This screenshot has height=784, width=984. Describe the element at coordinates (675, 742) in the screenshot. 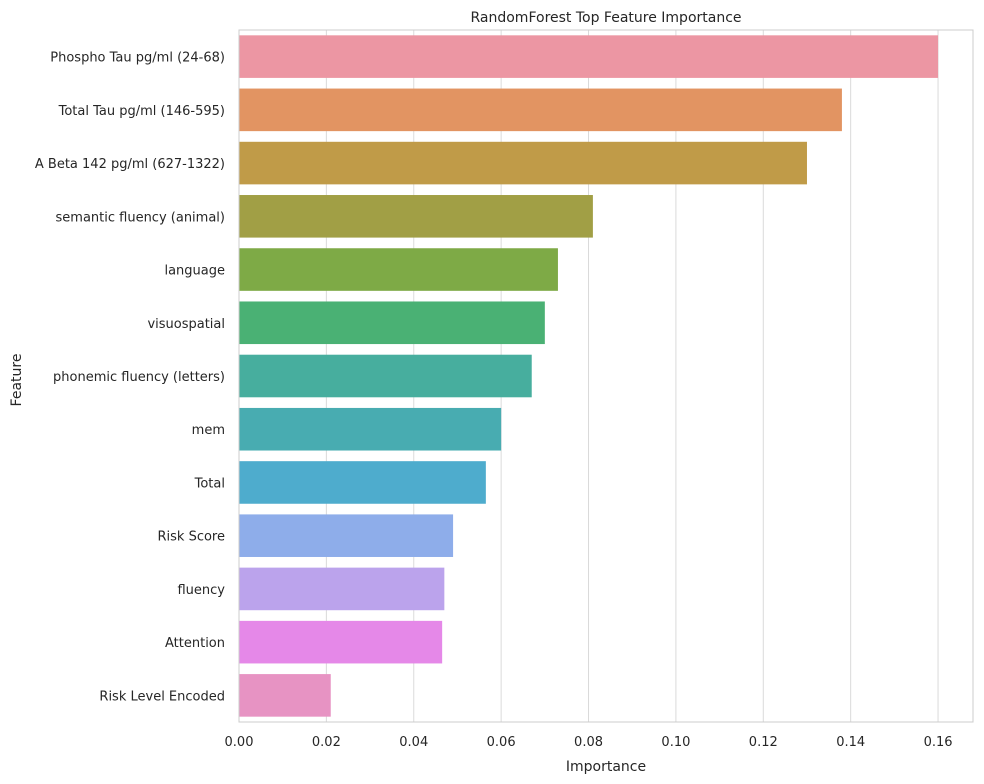

I see `x-tick-label: 0.10` at that location.